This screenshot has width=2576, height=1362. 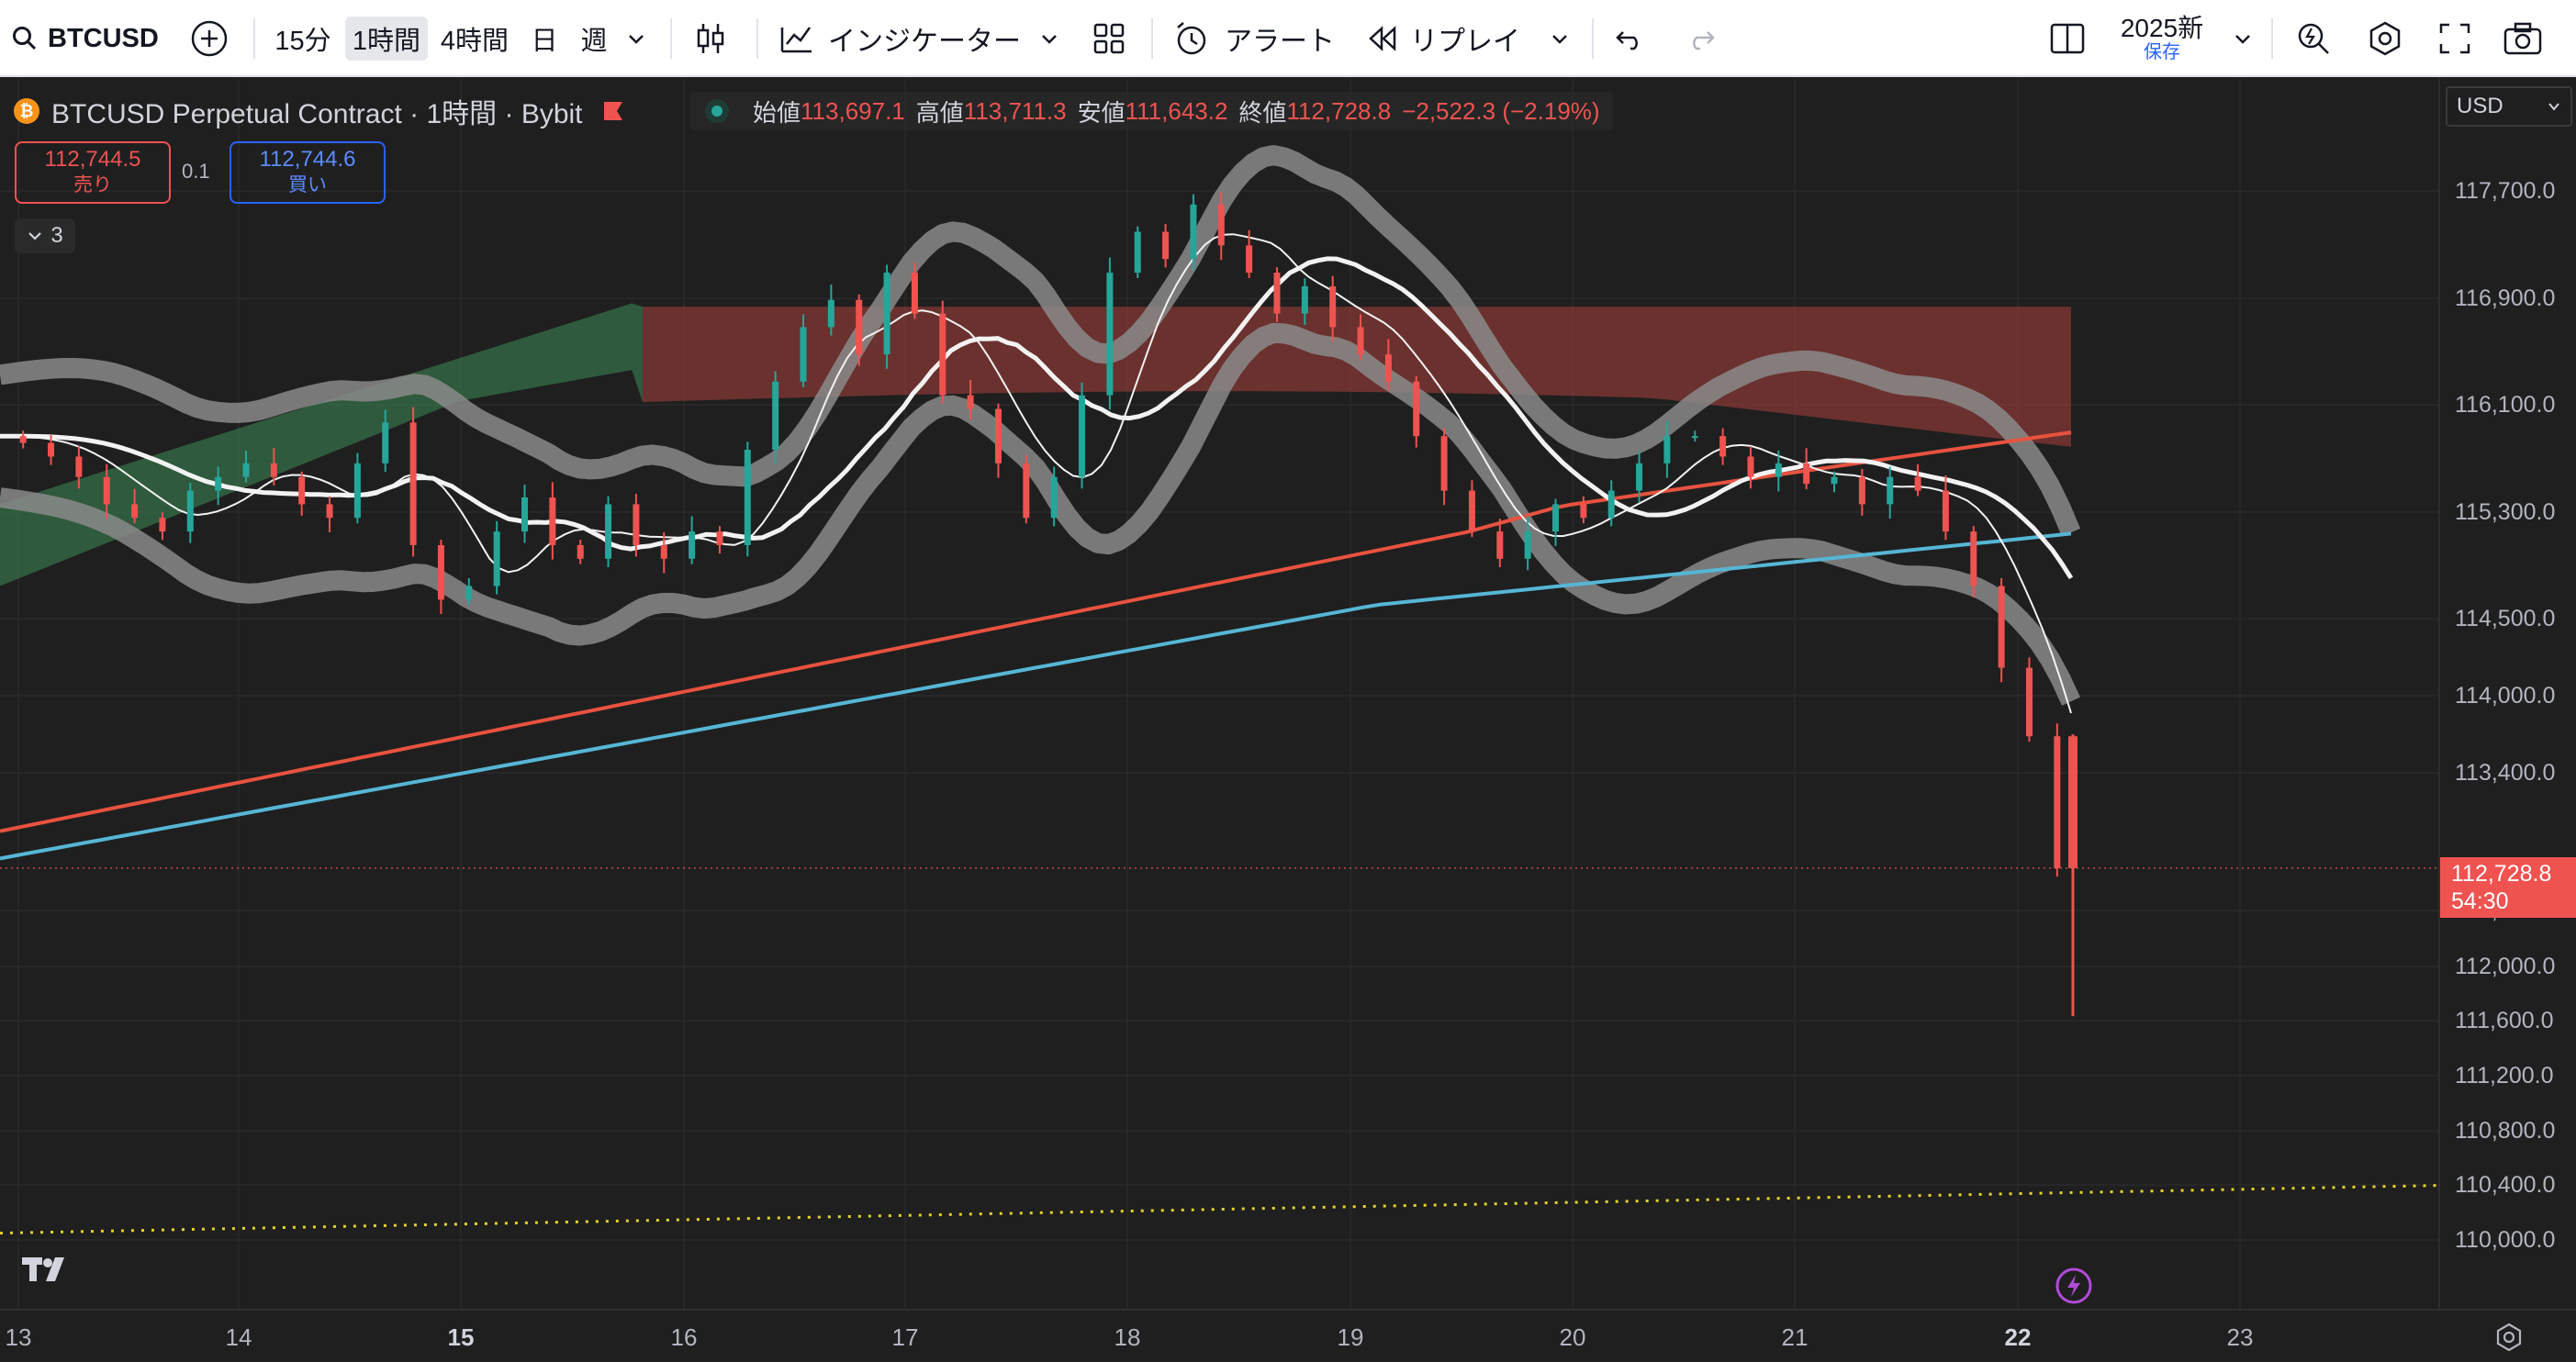 What do you see at coordinates (2505, 298) in the screenshot?
I see `price-tick-label: 116,900.0` at bounding box center [2505, 298].